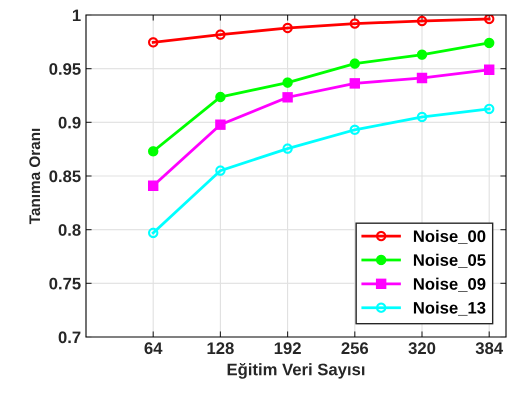 This screenshot has height=401, width=511. Describe the element at coordinates (69, 337) in the screenshot. I see `y-tick-label: 0.7` at that location.